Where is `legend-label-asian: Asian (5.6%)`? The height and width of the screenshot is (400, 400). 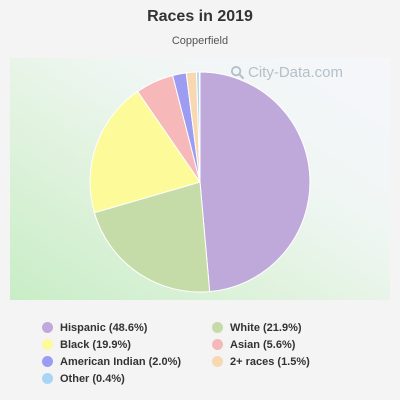 legend-label-asian: Asian (5.6%) is located at coordinates (263, 344).